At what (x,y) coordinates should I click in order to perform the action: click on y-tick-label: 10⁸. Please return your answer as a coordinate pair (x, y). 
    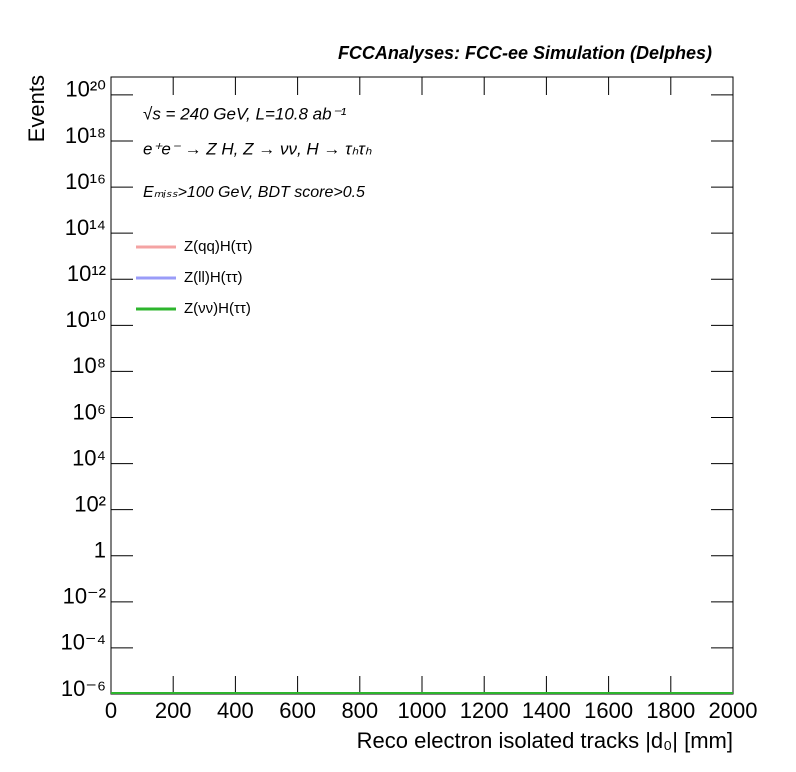
    Looking at the image, I should click on (89, 365).